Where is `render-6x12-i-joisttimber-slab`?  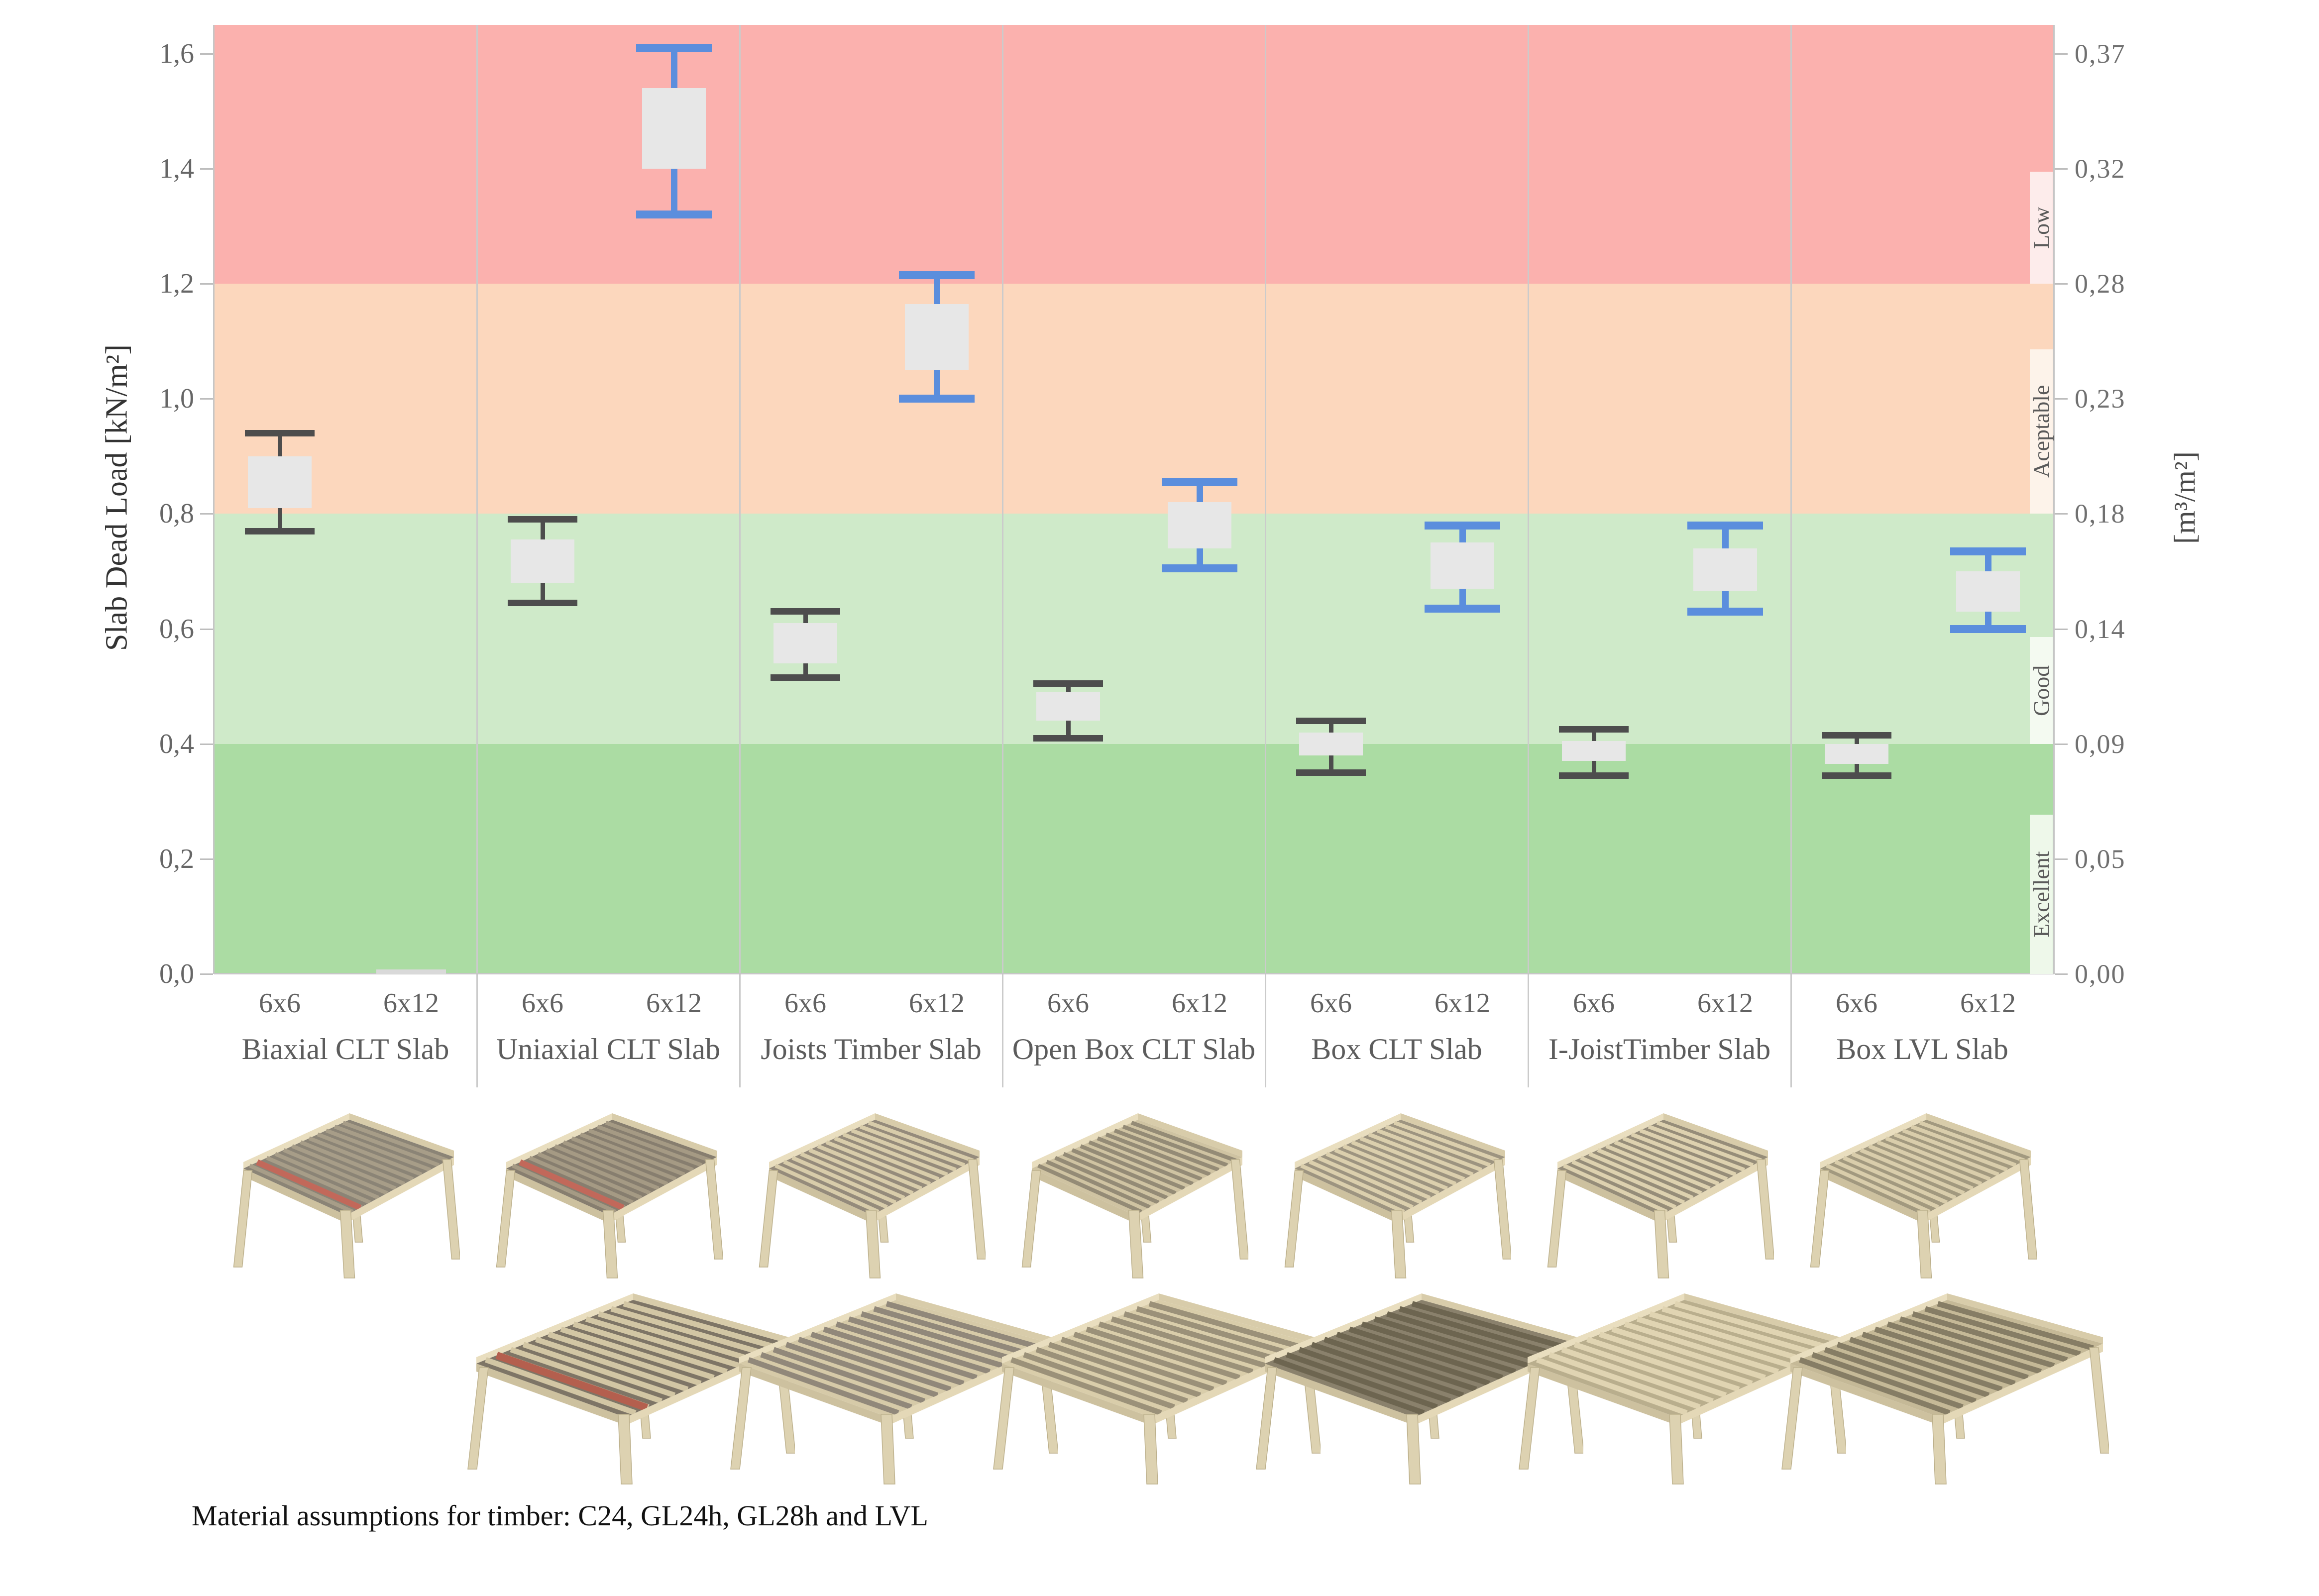 render-6x12-i-joisttimber-slab is located at coordinates (1682, 1389).